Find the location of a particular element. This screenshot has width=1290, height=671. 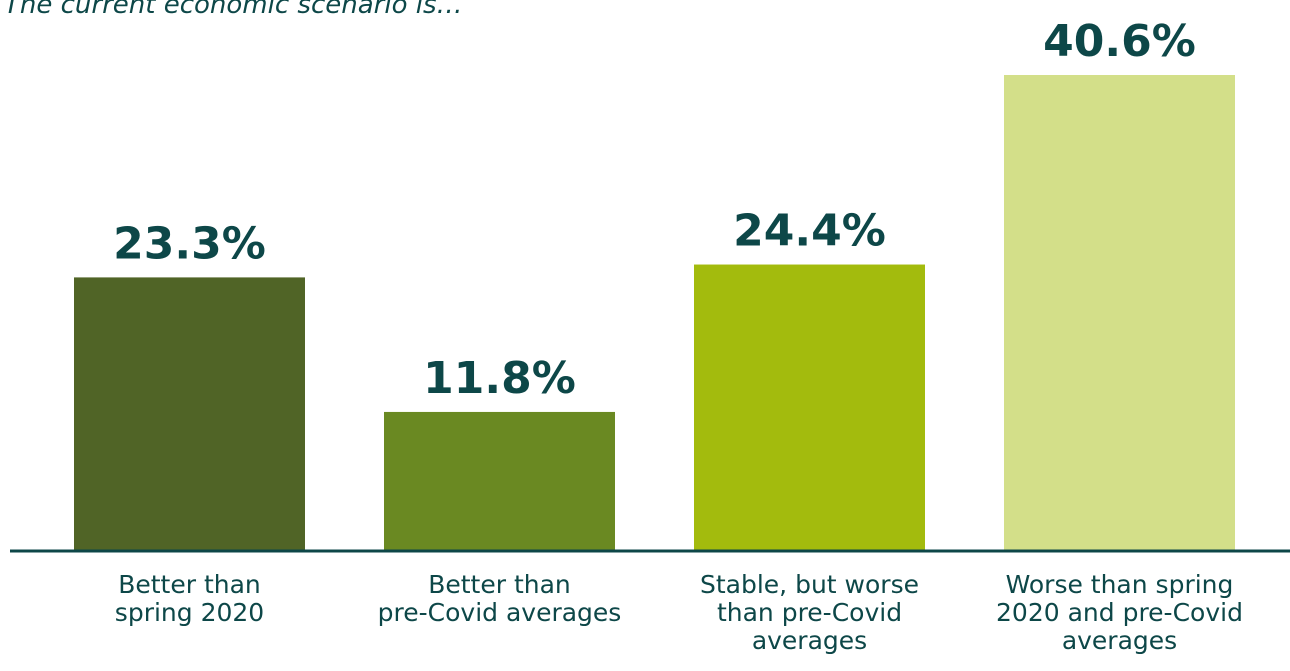

category-label-3-line-3: averages is located at coordinates (809, 640).